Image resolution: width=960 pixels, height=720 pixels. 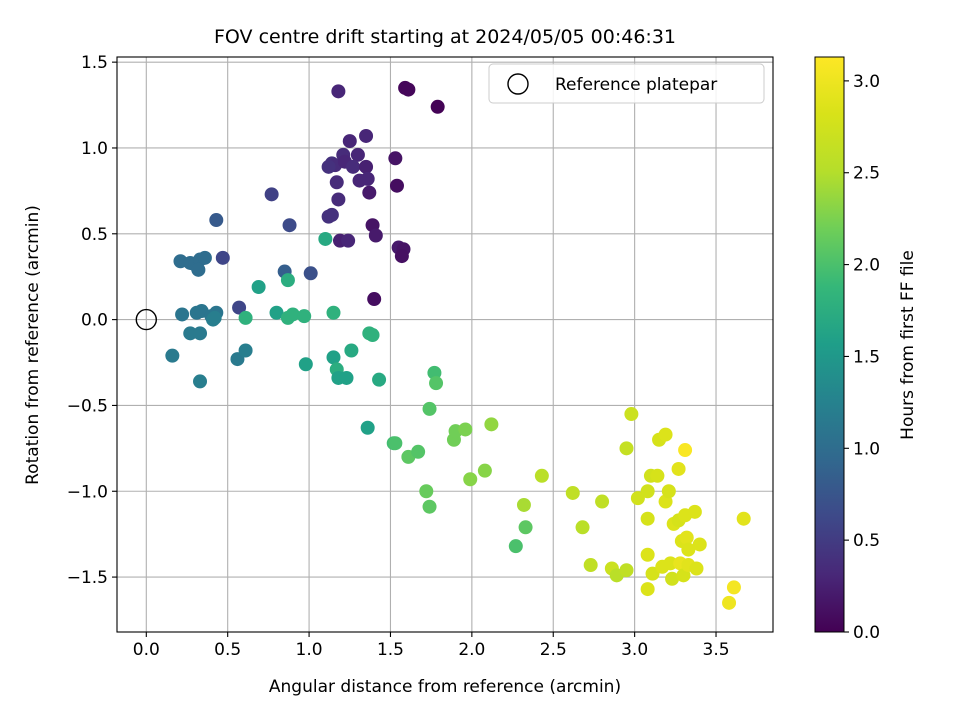 I want to click on y-axis-ticks: −1.5 −1.0 −0.5 0.0 0.5 1.0 1.5, so click(x=92, y=320).